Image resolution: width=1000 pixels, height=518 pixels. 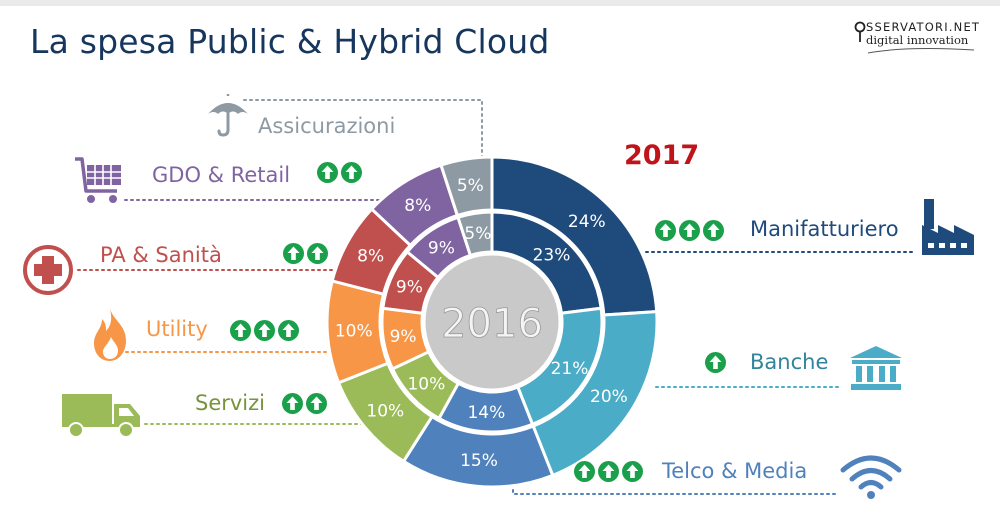 What do you see at coordinates (948, 227) in the screenshot?
I see `factory-icon` at bounding box center [948, 227].